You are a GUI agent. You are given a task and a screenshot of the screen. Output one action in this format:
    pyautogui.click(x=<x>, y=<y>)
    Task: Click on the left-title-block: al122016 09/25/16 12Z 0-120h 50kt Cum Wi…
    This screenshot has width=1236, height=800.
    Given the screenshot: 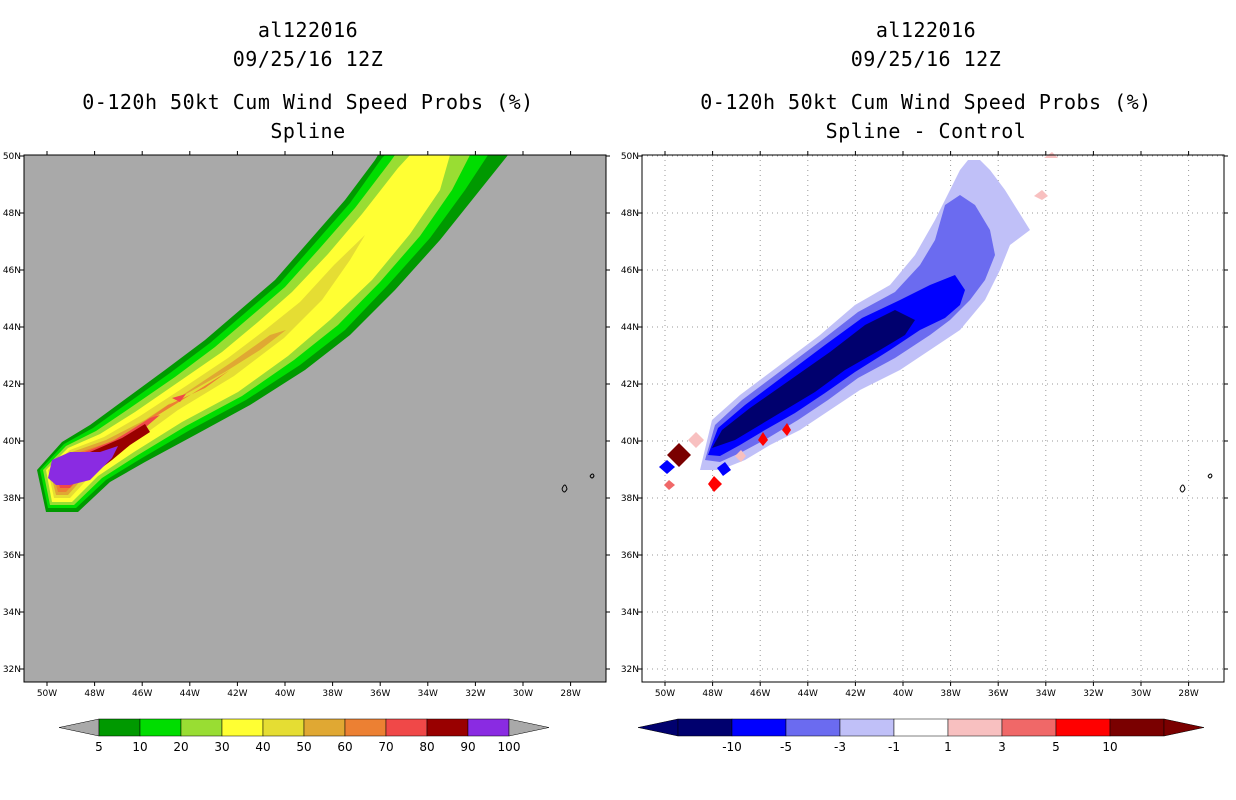 What is the action you would take?
    pyautogui.click(x=308, y=81)
    